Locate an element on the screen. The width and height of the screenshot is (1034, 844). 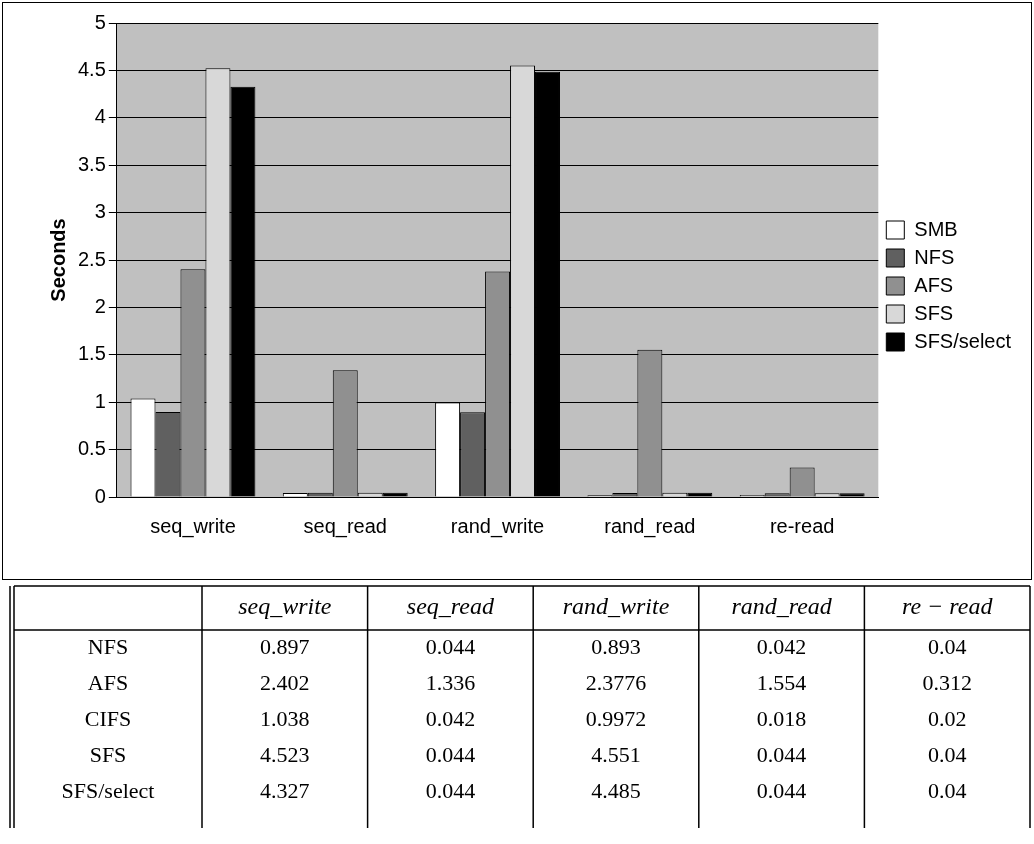
y-tick-label: 3 is located at coordinates (100, 211).